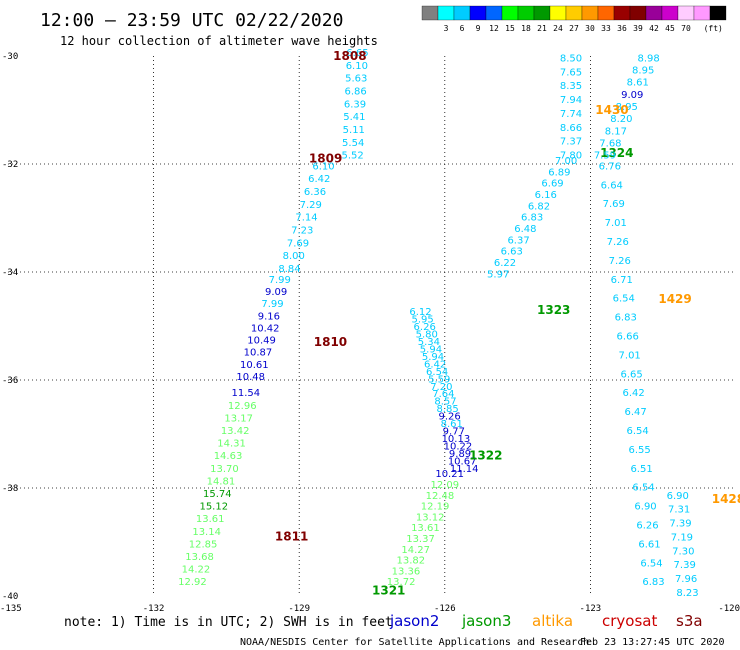  What do you see at coordinates (680, 524) in the screenshot?
I see `swh-value: 7.39` at bounding box center [680, 524].